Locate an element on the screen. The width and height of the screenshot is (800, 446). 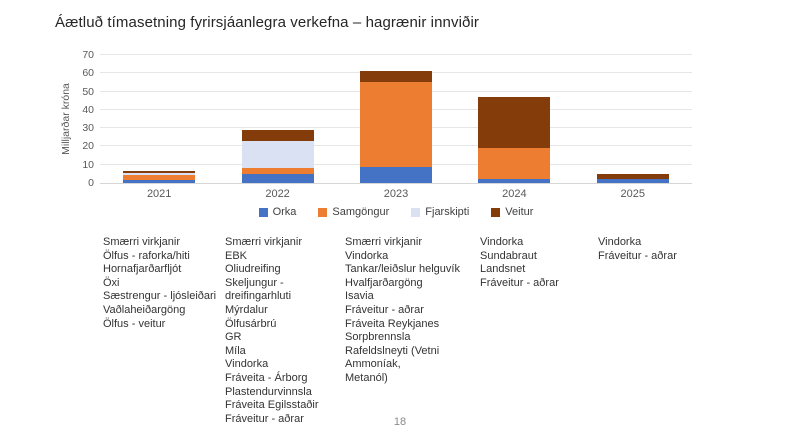
legend-swatch-orka is located at coordinates (263, 212).